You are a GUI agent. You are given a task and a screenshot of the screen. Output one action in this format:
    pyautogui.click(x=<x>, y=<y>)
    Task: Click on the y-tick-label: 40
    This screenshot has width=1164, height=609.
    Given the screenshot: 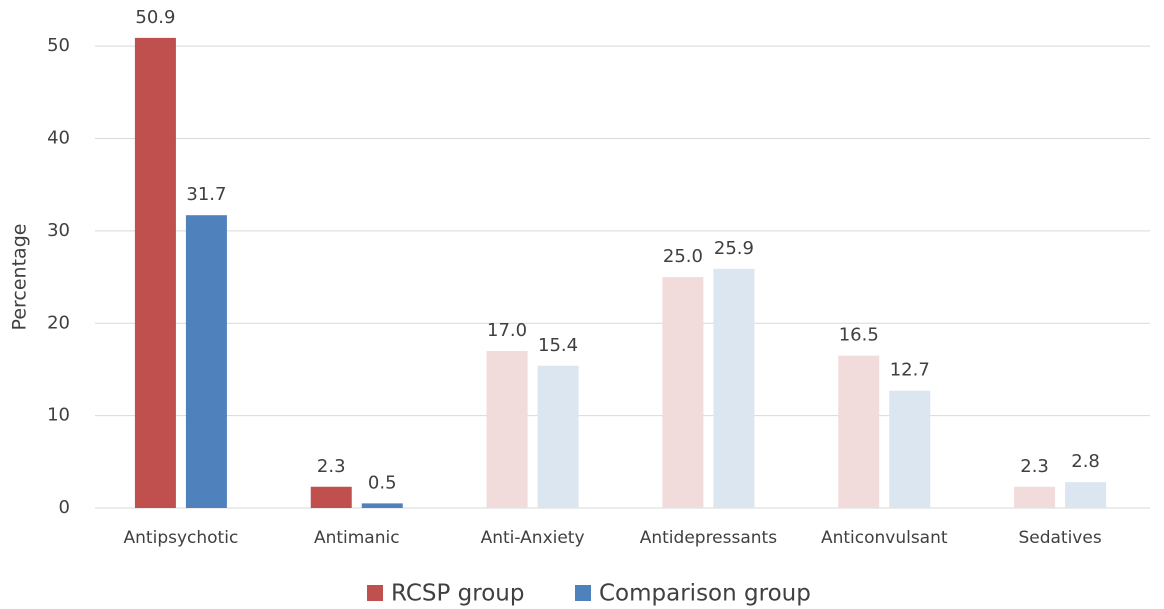 What is the action you would take?
    pyautogui.click(x=58, y=138)
    